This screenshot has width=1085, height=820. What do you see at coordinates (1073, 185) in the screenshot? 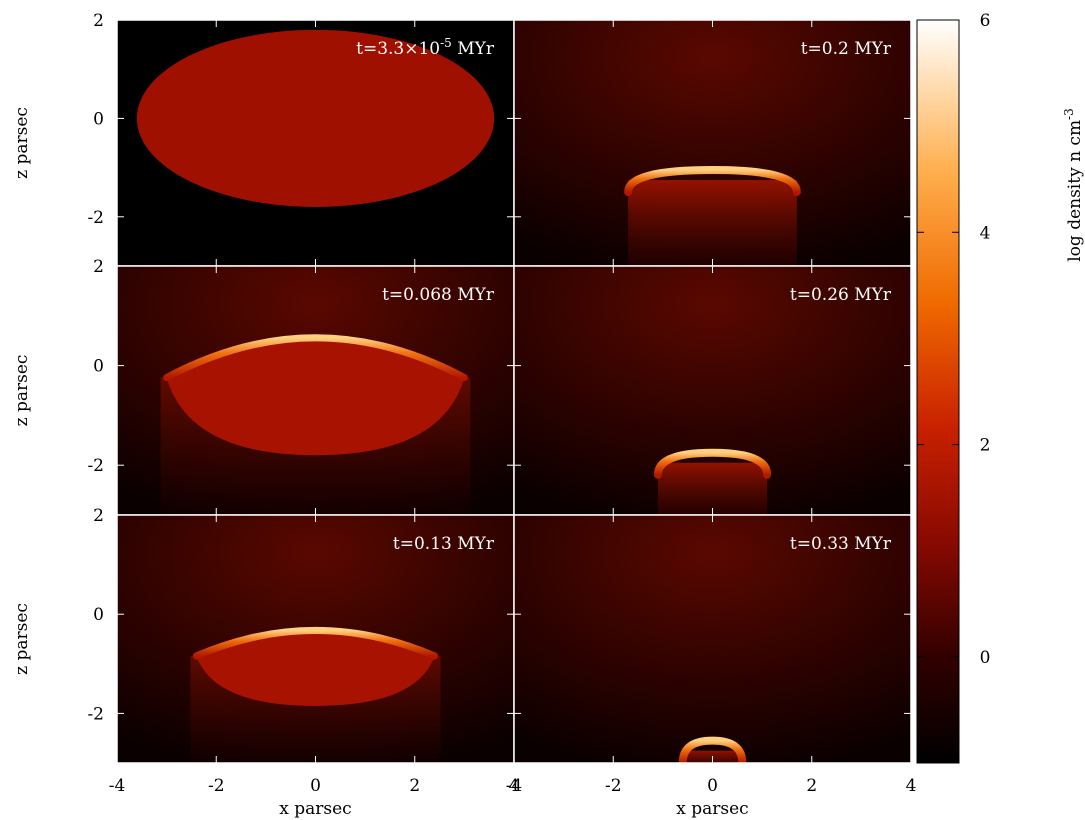
I see `colorbar-label: log density n cm-3` at bounding box center [1073, 185].